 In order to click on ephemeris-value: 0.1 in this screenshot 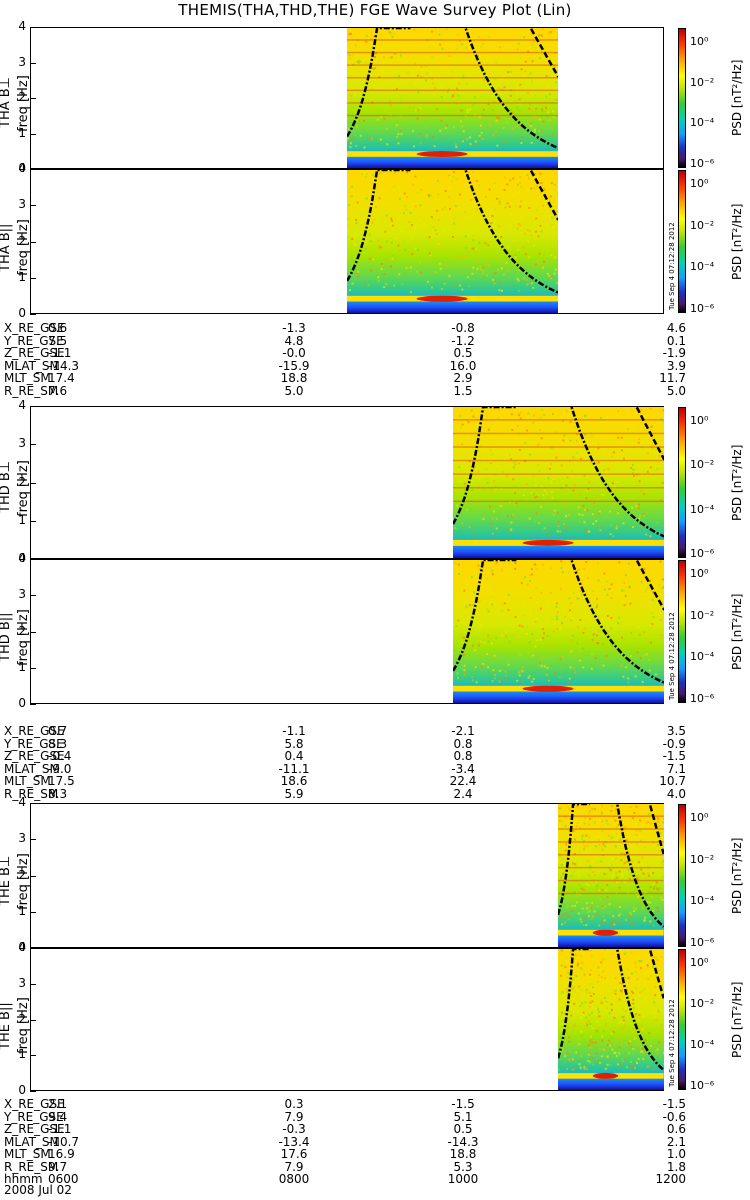, I will do `click(676, 340)`.